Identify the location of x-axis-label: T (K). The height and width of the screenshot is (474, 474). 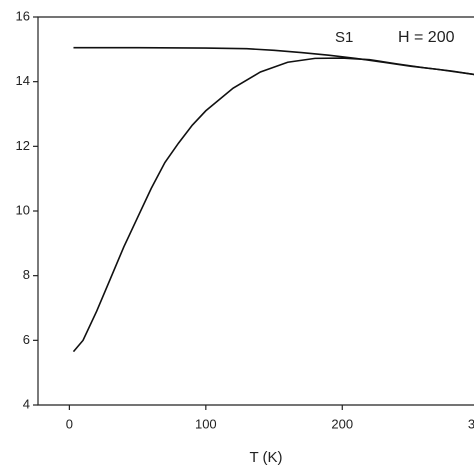
(265, 457).